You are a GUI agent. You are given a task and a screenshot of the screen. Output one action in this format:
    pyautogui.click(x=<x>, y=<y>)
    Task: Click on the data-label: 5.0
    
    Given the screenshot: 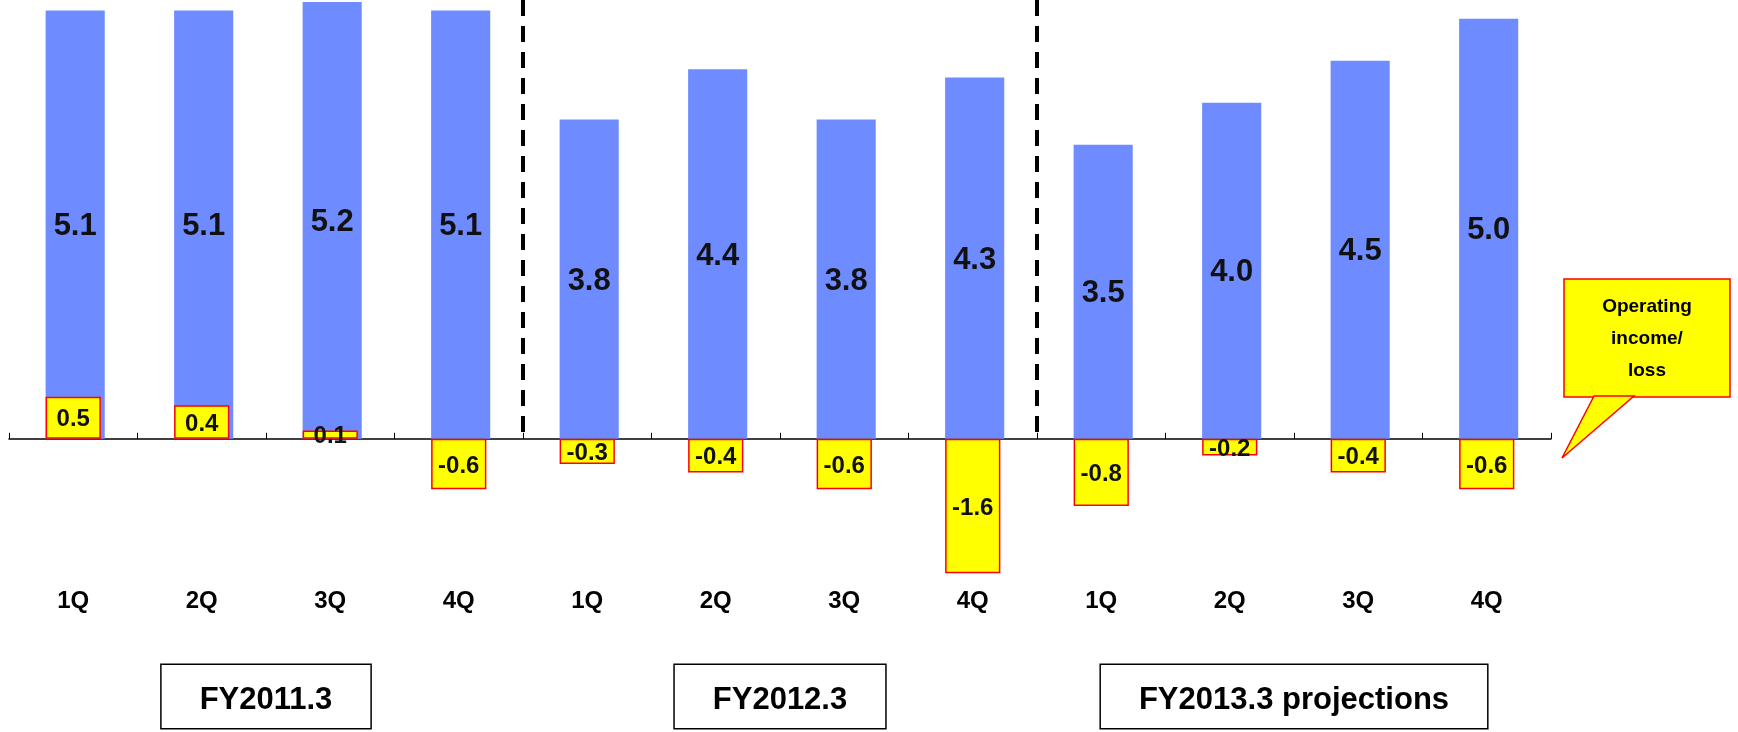 What is the action you would take?
    pyautogui.click(x=1489, y=229)
    